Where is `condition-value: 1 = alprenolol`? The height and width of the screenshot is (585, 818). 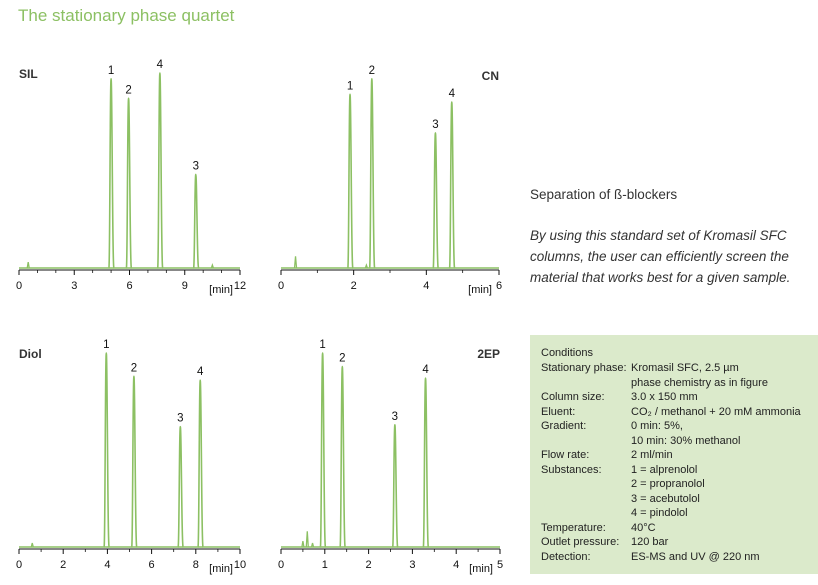 condition-value: 1 = alprenolol is located at coordinates (664, 469).